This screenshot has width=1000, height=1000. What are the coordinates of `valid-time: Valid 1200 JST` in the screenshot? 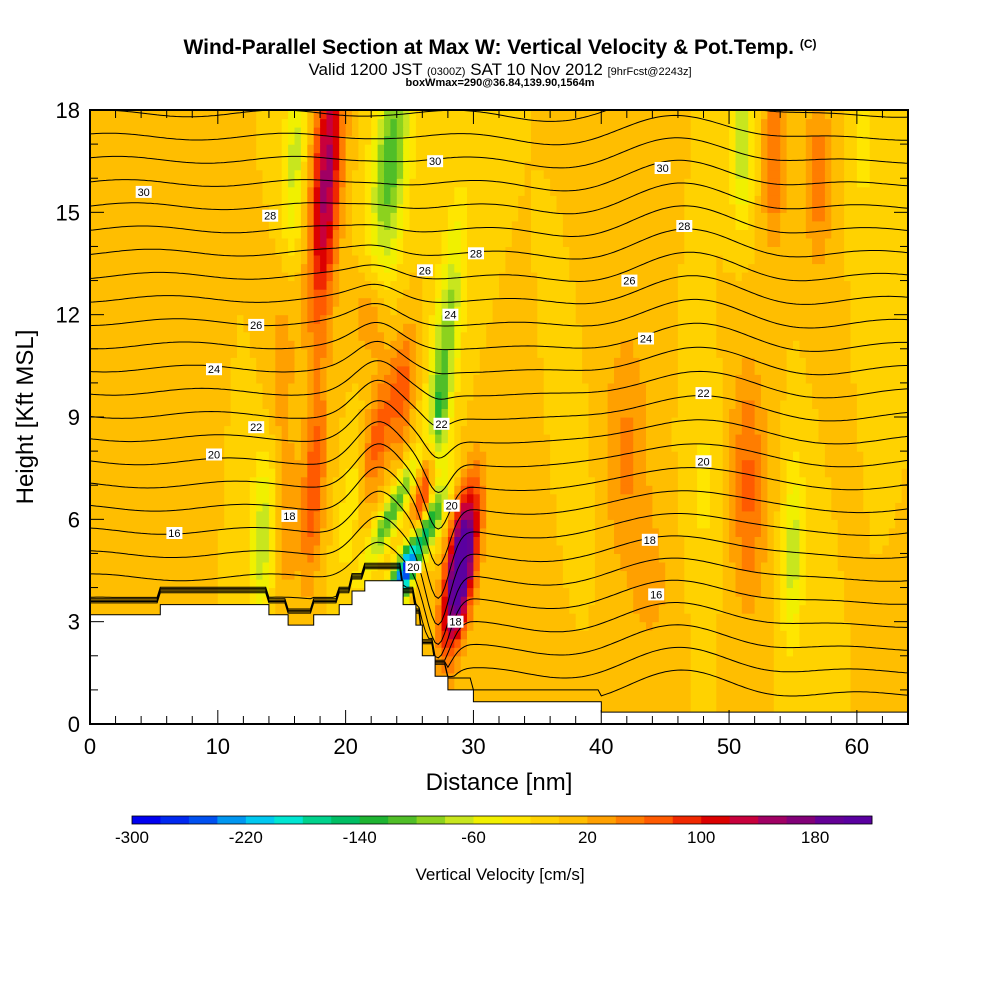 It's located at (365, 69).